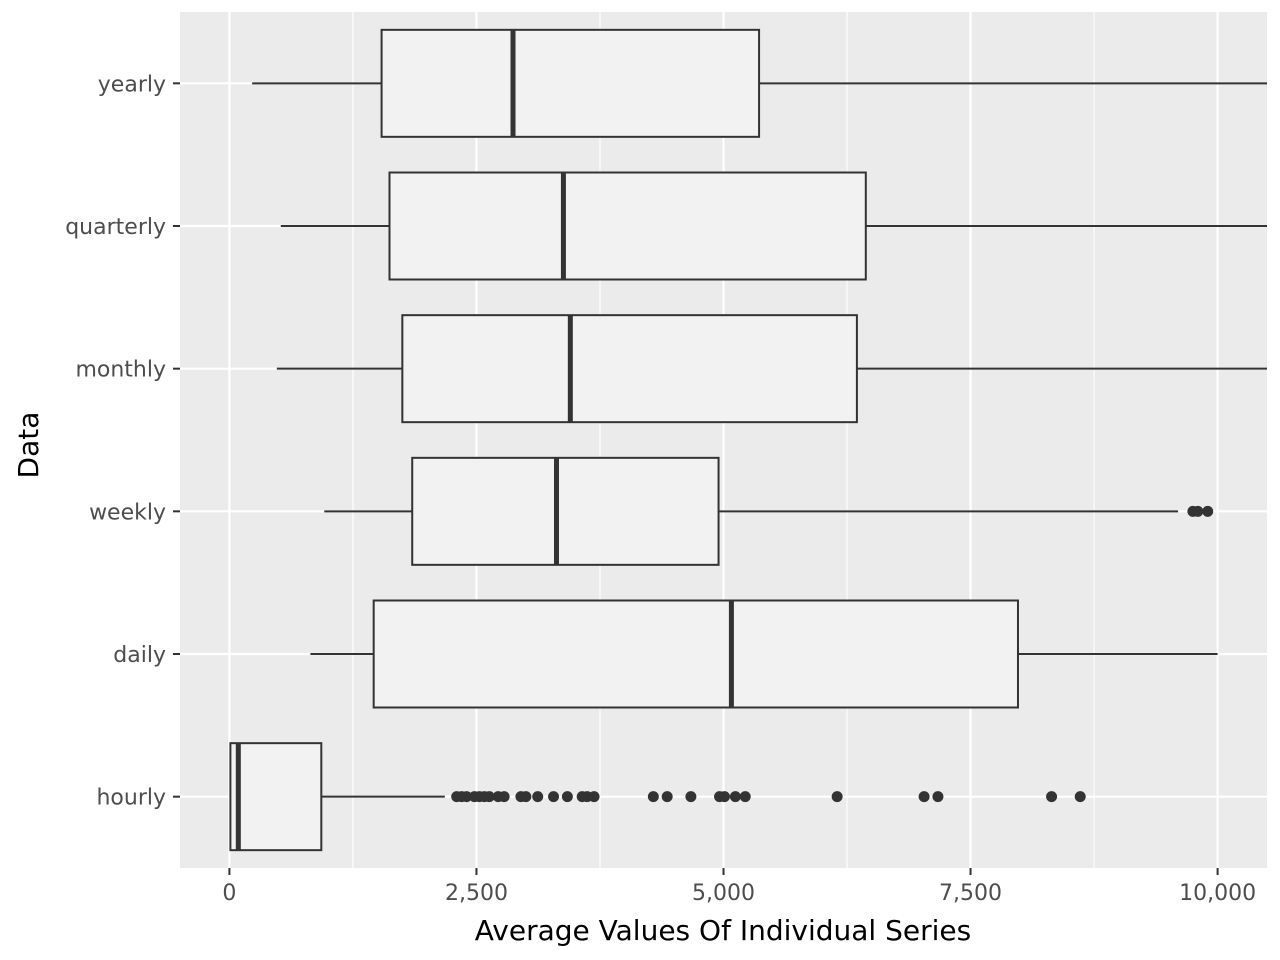 The height and width of the screenshot is (960, 1280). I want to click on iqr-box-weekly, so click(565, 511).